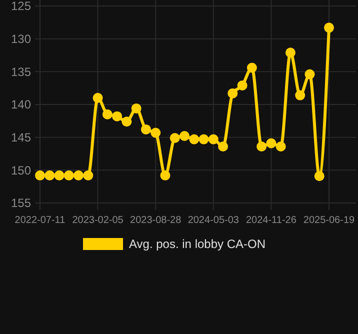 The height and width of the screenshot is (334, 358). I want to click on y-tick-label: 125, so click(21, 7).